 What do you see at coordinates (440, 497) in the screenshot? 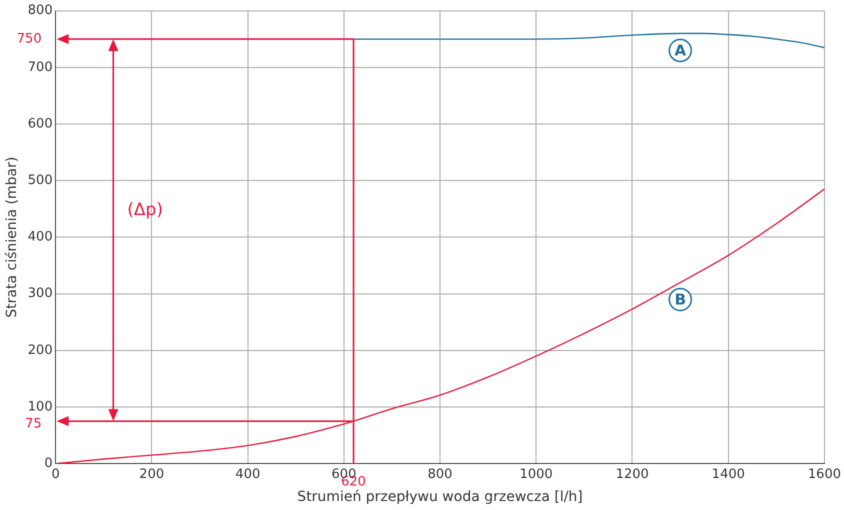
I see `x-axis-title: Strumień przepływu woda grzewcza [l/h]` at bounding box center [440, 497].